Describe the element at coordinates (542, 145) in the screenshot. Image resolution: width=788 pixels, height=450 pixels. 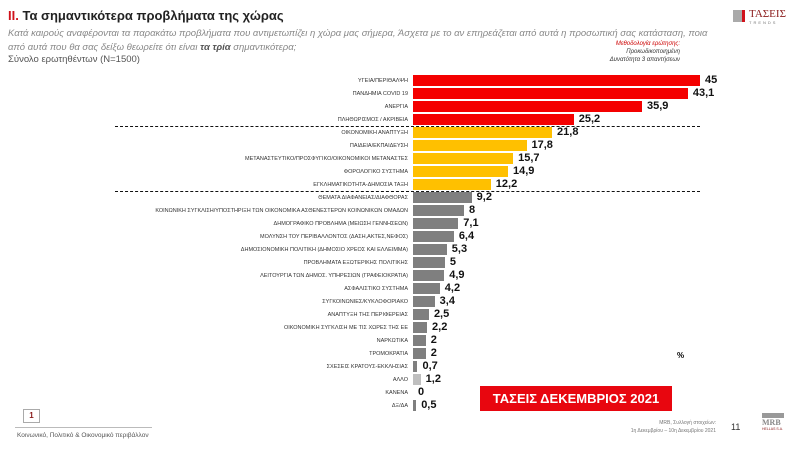
I see `data-label: 17,8` at that location.